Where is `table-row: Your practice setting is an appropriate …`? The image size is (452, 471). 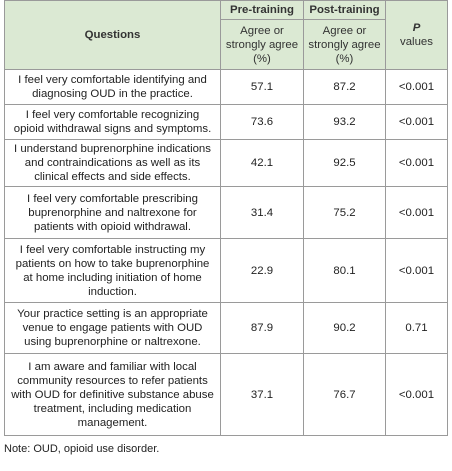 table-row: Your practice setting is an appropriate … is located at coordinates (226, 328).